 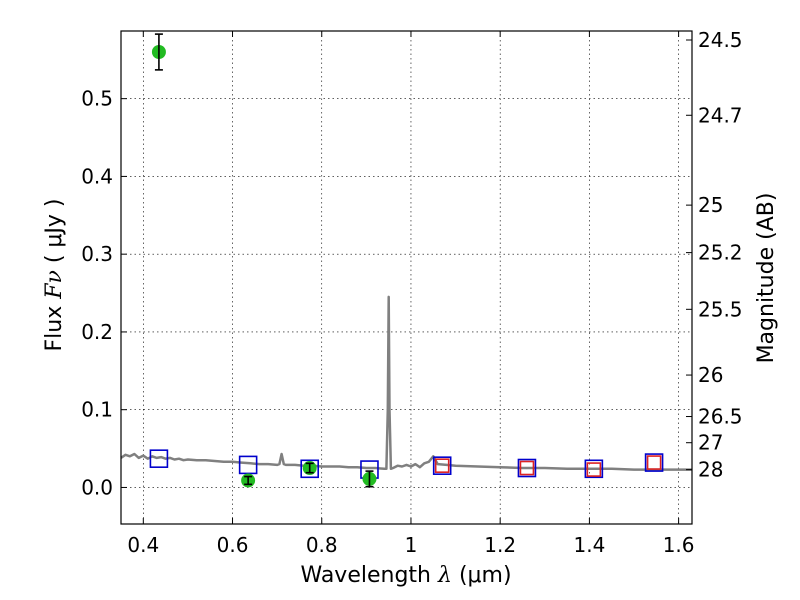 I want to click on y-tick-label: 0.5, so click(x=97, y=99).